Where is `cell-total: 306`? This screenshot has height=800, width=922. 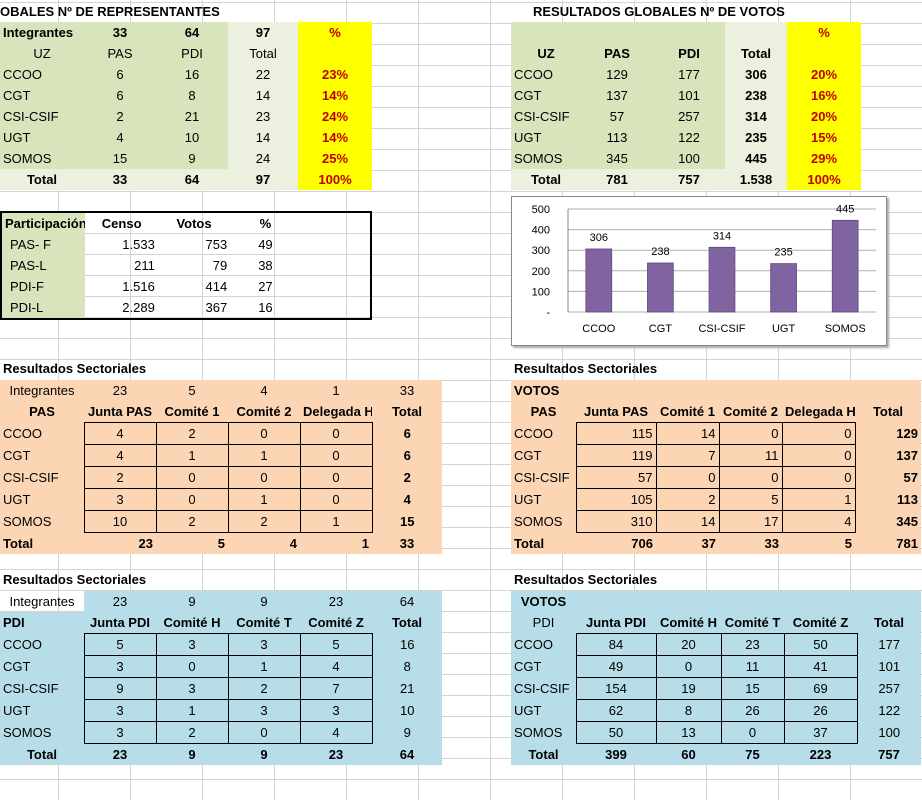
cell-total: 306 is located at coordinates (756, 74).